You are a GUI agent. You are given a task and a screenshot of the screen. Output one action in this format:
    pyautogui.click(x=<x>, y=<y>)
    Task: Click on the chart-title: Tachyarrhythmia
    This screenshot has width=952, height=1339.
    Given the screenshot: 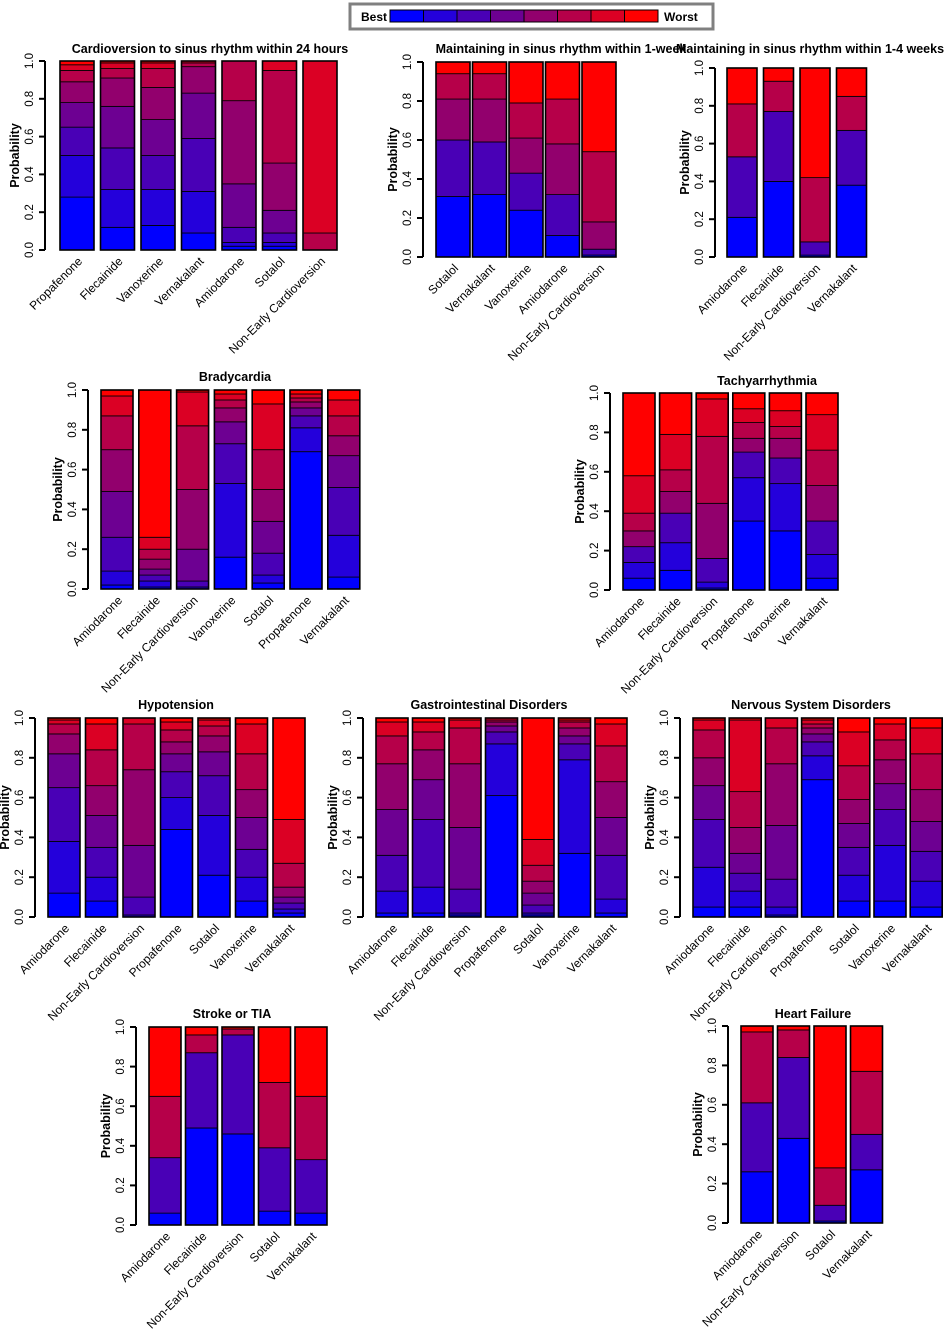 What is the action you would take?
    pyautogui.click(x=767, y=381)
    